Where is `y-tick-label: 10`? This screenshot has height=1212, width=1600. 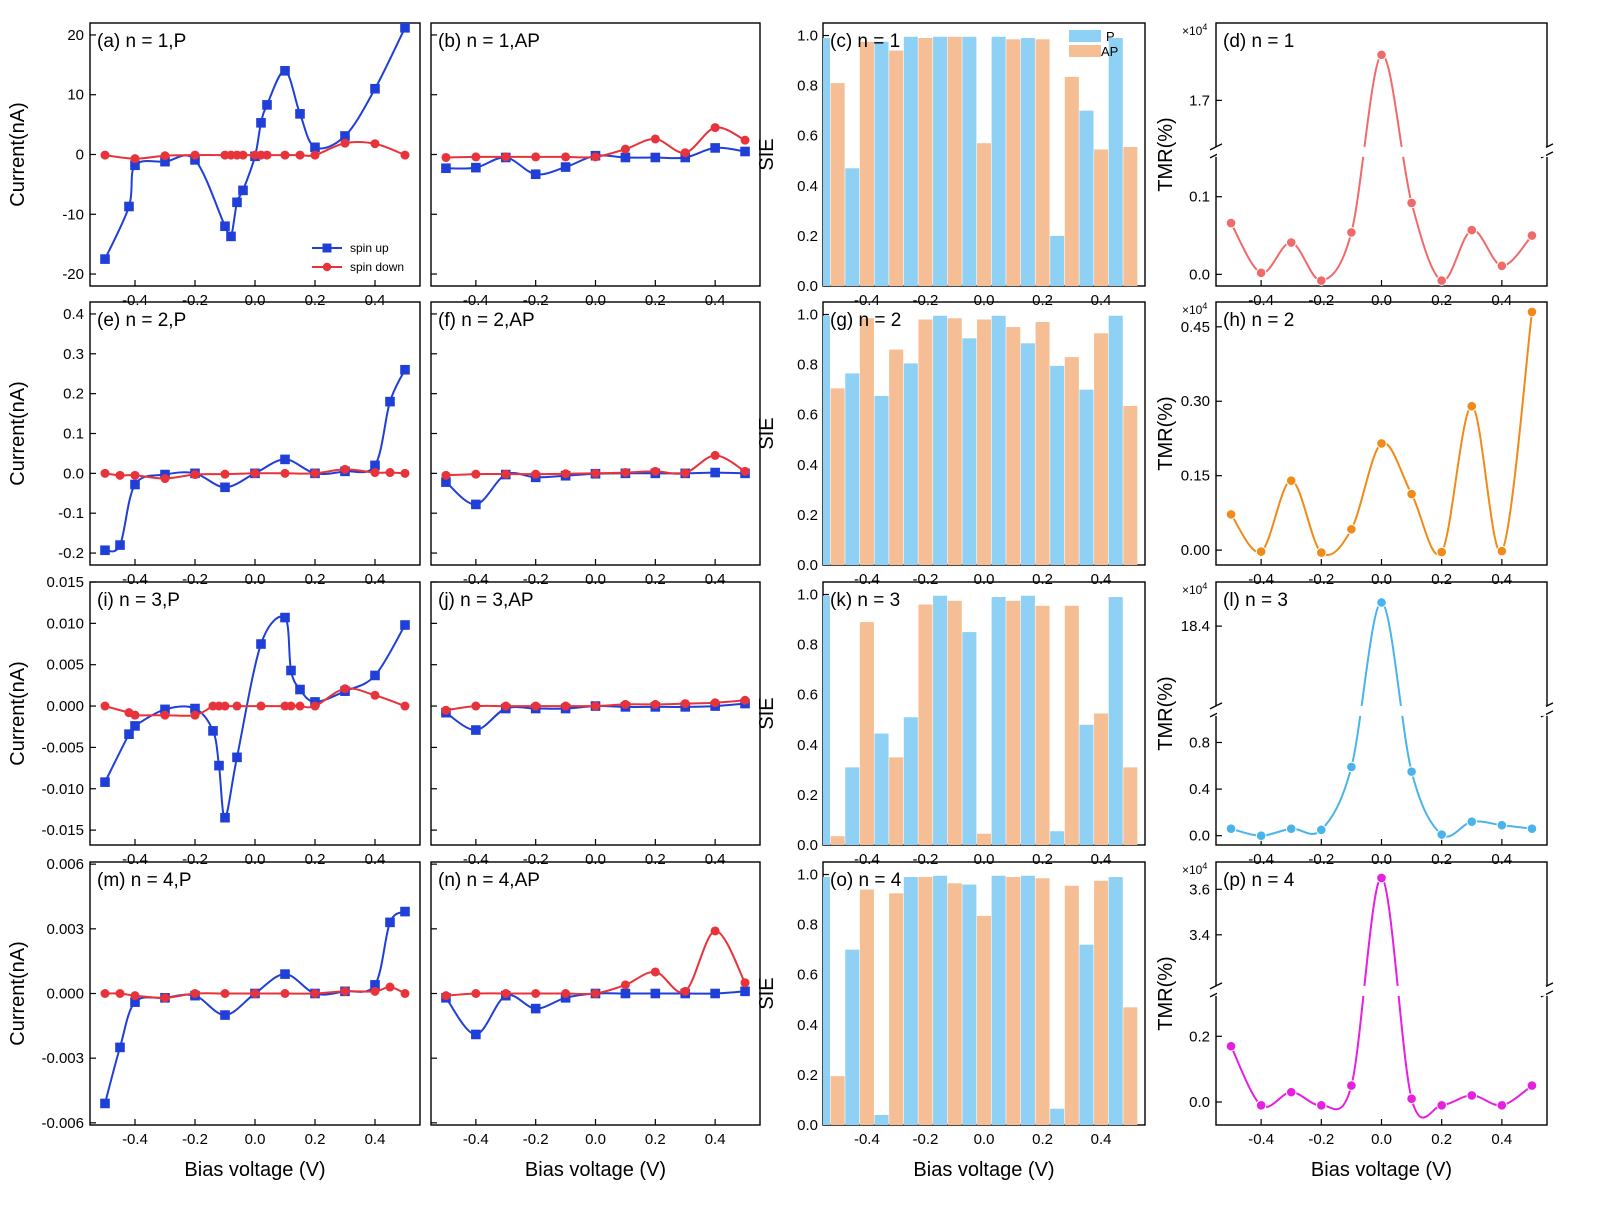 y-tick-label: 10 is located at coordinates (75, 95).